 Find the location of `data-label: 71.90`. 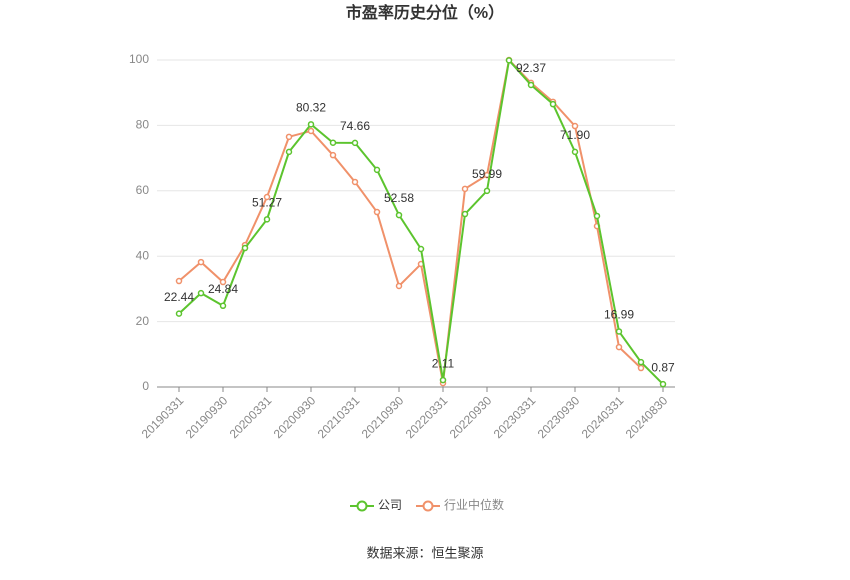

data-label: 71.90 is located at coordinates (575, 135).